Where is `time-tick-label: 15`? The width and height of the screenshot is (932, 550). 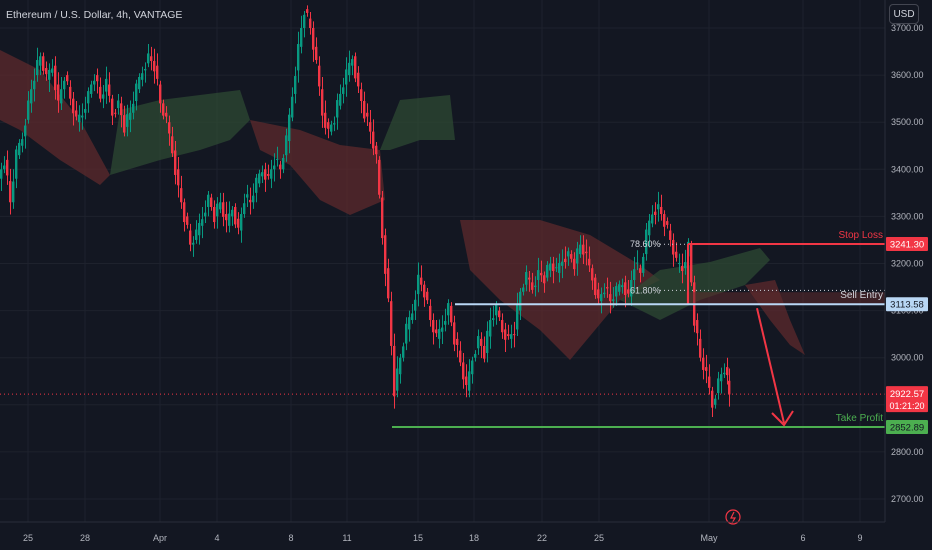 time-tick-label: 15 is located at coordinates (418, 538).